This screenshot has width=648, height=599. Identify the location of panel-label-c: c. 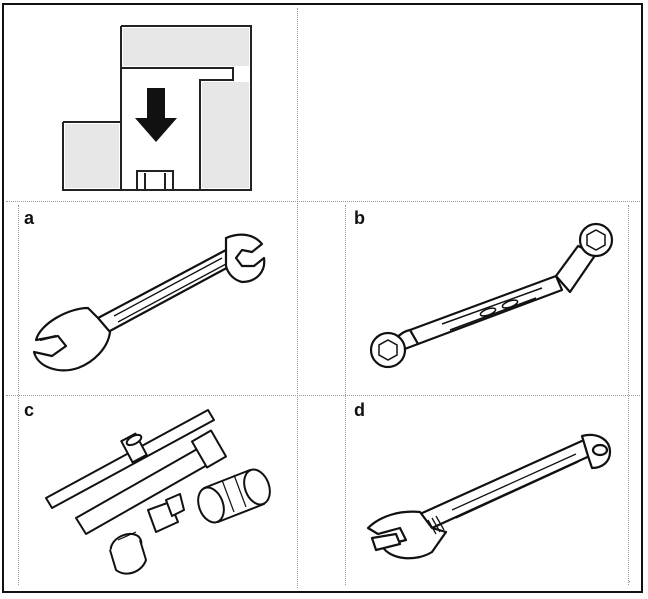
(29, 410).